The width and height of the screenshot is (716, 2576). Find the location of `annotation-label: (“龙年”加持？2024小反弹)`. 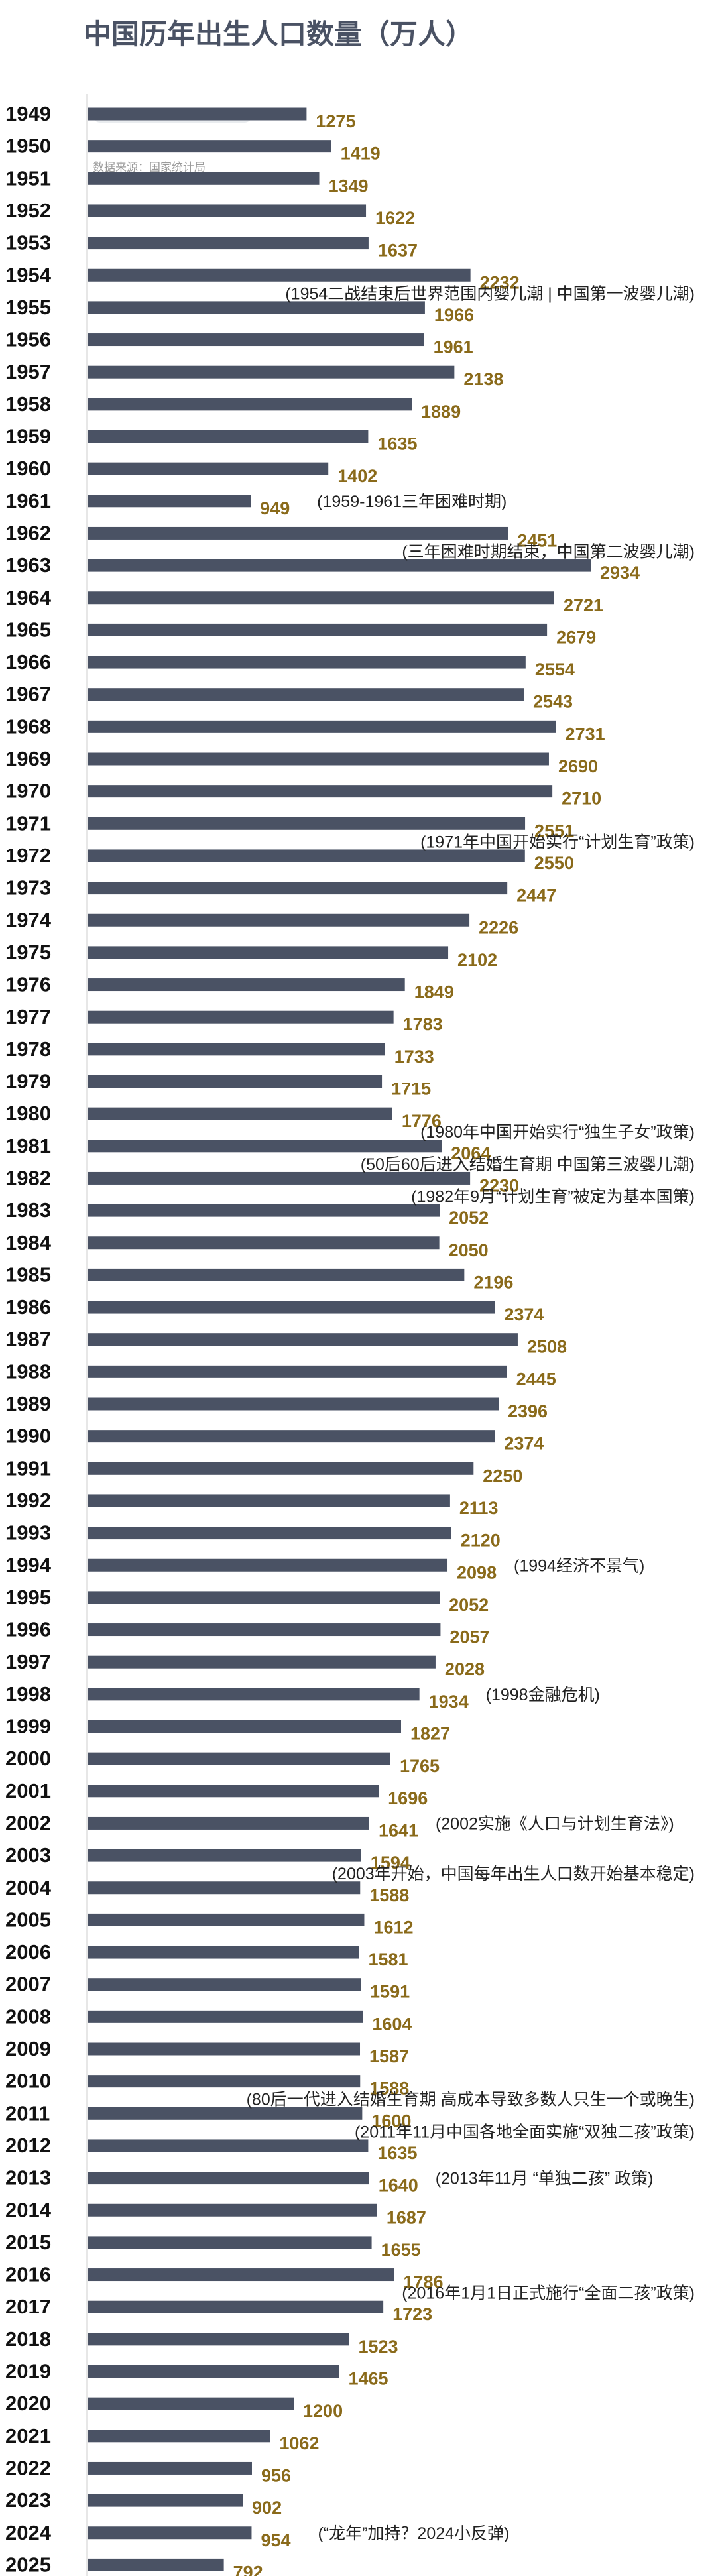

annotation-label: (“龙年”加持？2024小反弹) is located at coordinates (413, 2534).